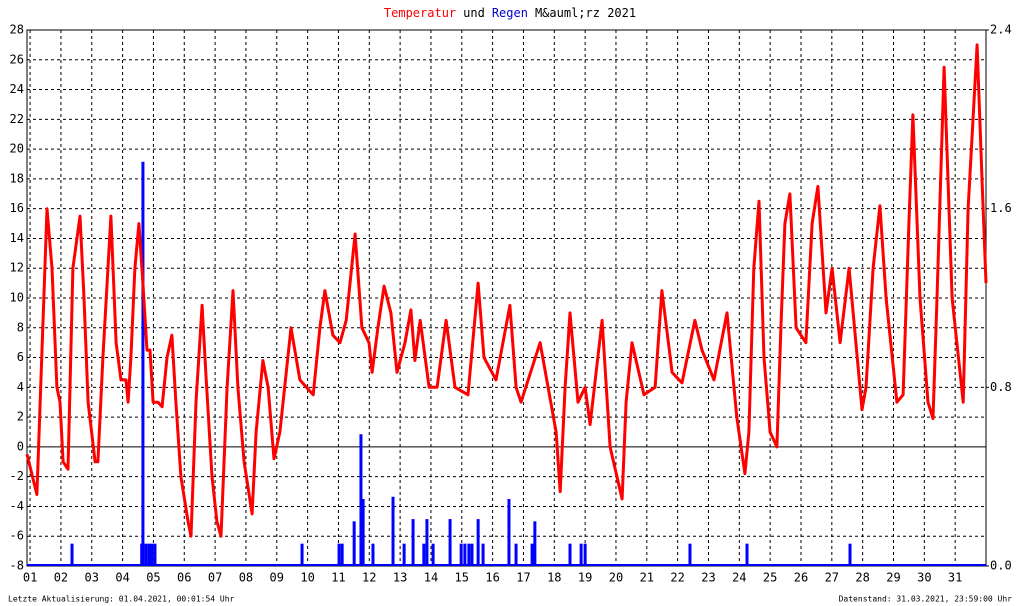 The image size is (1020, 606). I want to click on x-tick-label: 09, so click(277, 578).